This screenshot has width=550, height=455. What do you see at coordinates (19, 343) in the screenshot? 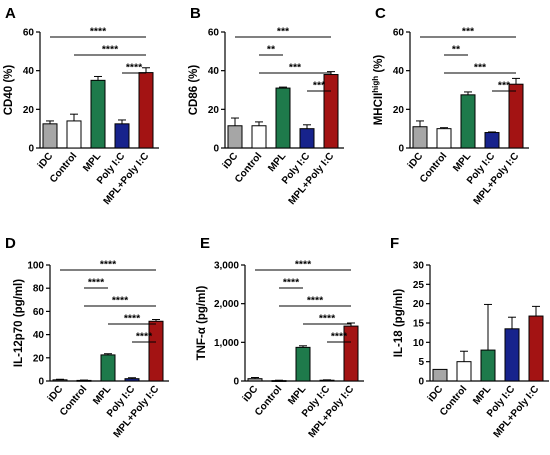
I see `y-axis-label-text: IL-12p70` at bounding box center [19, 343].